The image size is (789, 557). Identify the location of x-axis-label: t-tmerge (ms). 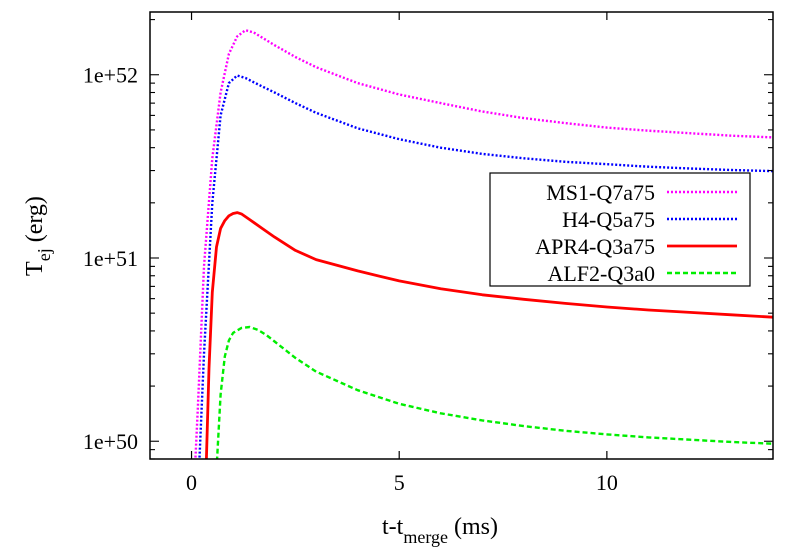
(440, 530).